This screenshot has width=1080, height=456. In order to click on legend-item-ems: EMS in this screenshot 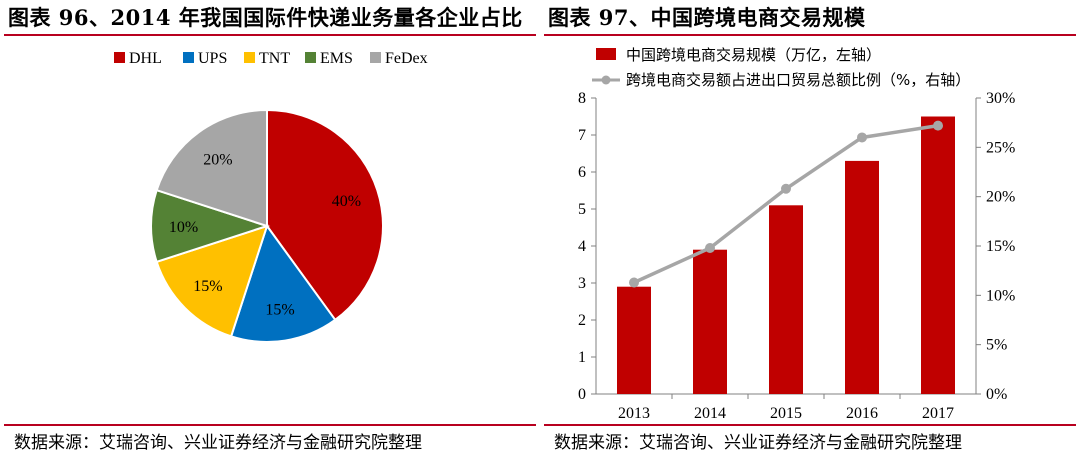, I will do `click(329, 58)`.